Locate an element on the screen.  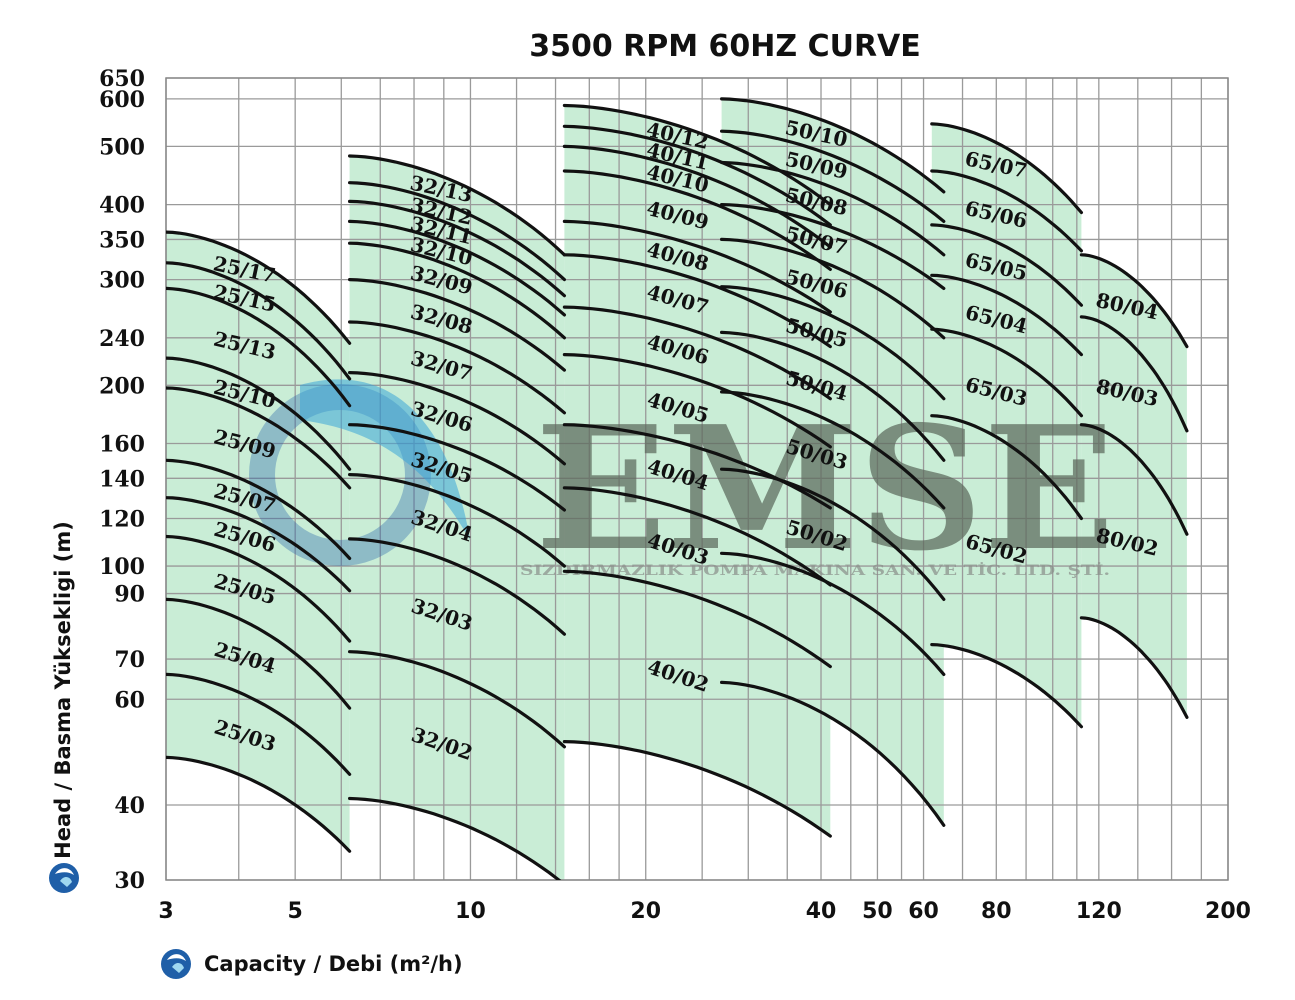
y-tick-label: 240 is located at coordinates (122, 339).